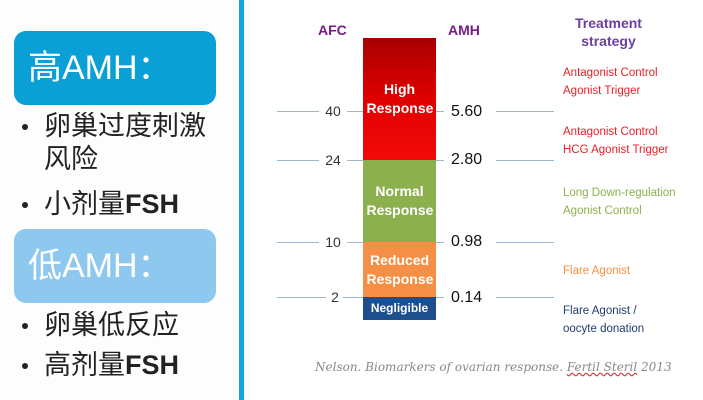 The image size is (703, 400). I want to click on bullet-low-dose-fsh: 小剂量FSH, so click(100, 204).